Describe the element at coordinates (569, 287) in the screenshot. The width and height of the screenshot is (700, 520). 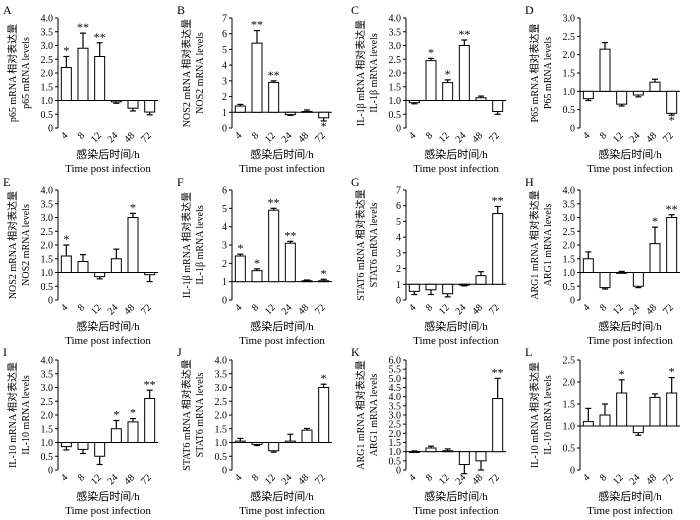
I see `ytick-label-h-1: 0.5` at that location.